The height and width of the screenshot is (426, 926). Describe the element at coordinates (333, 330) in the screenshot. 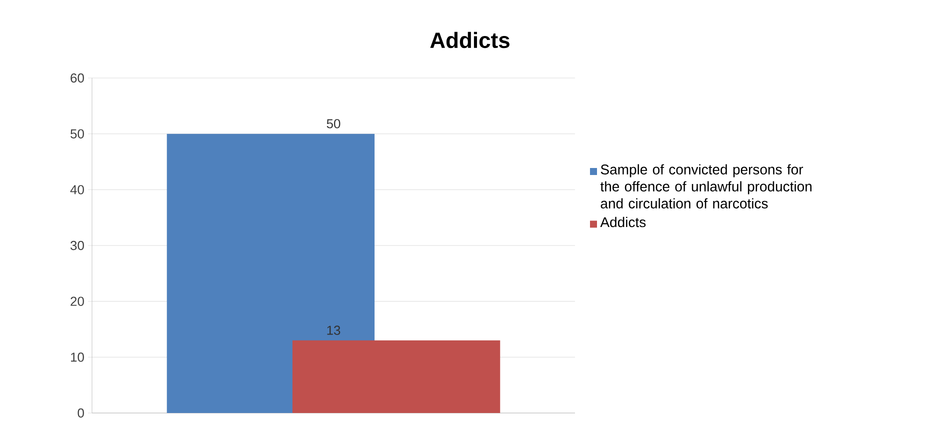

I see `data-label: 13` at that location.